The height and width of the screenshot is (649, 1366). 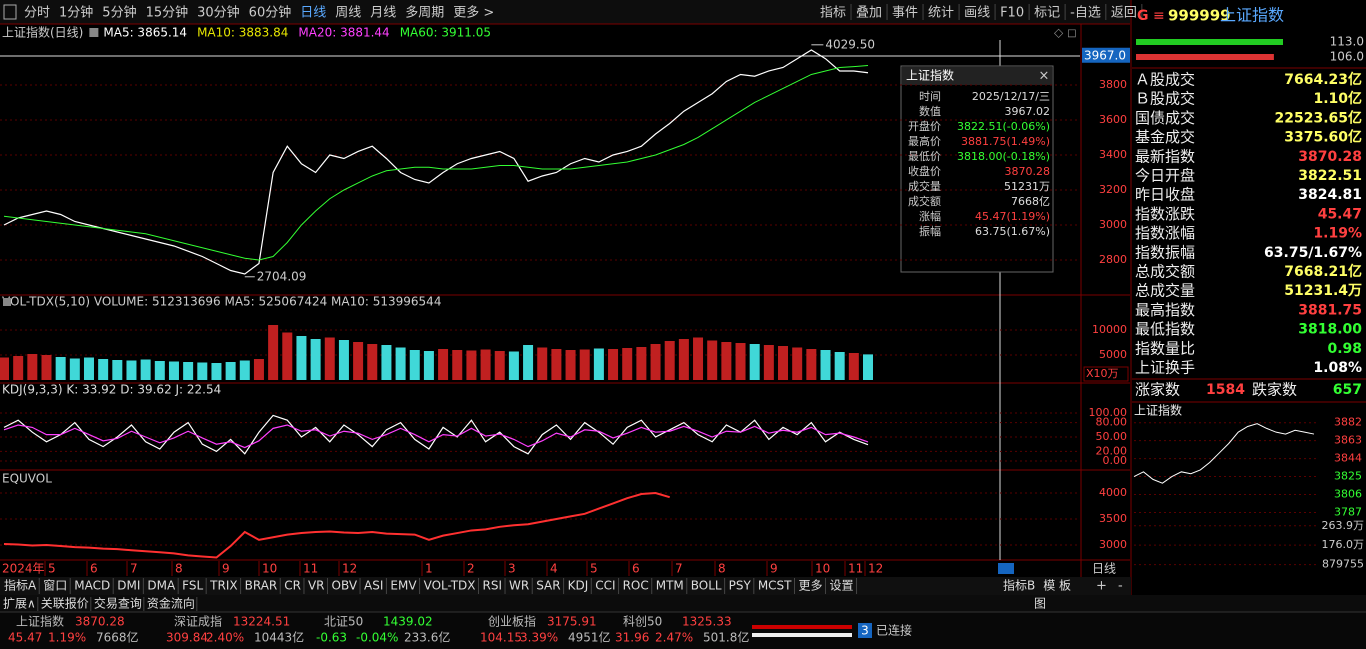 I want to click on indicator-tab: 模 板, so click(x=1057, y=586).